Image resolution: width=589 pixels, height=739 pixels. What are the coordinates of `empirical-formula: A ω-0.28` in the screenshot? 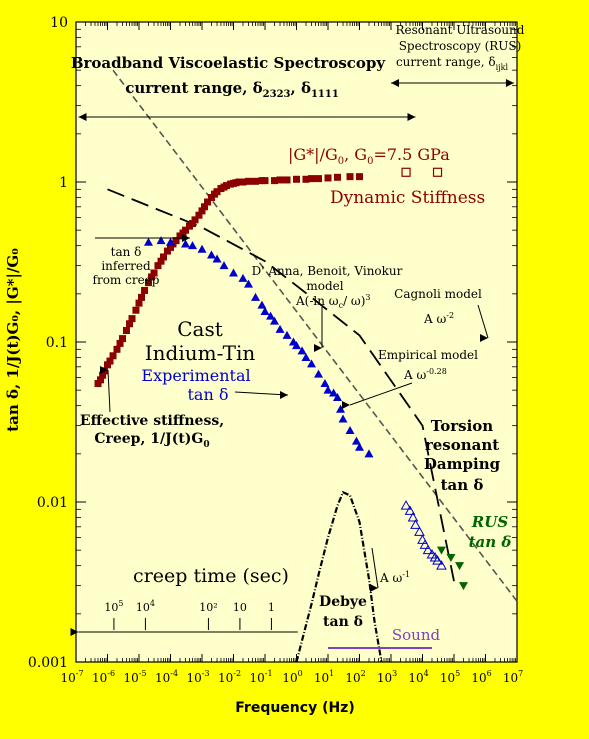 It's located at (425, 374).